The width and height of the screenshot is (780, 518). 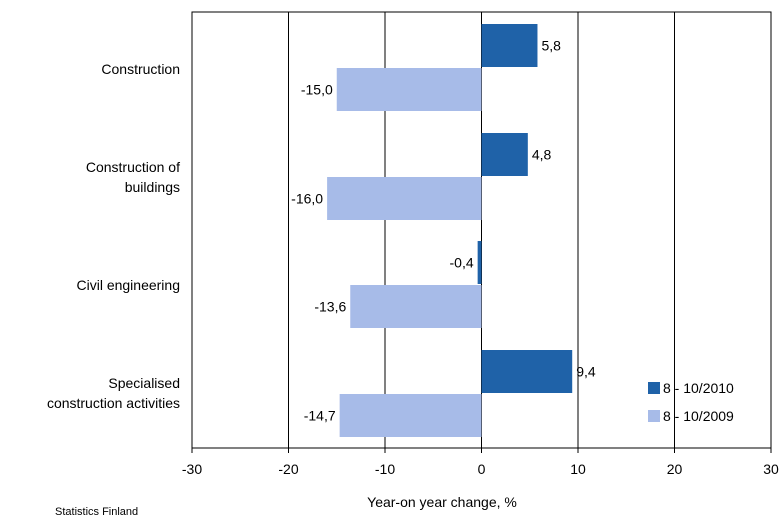 I want to click on data-label: 4,8, so click(x=542, y=155).